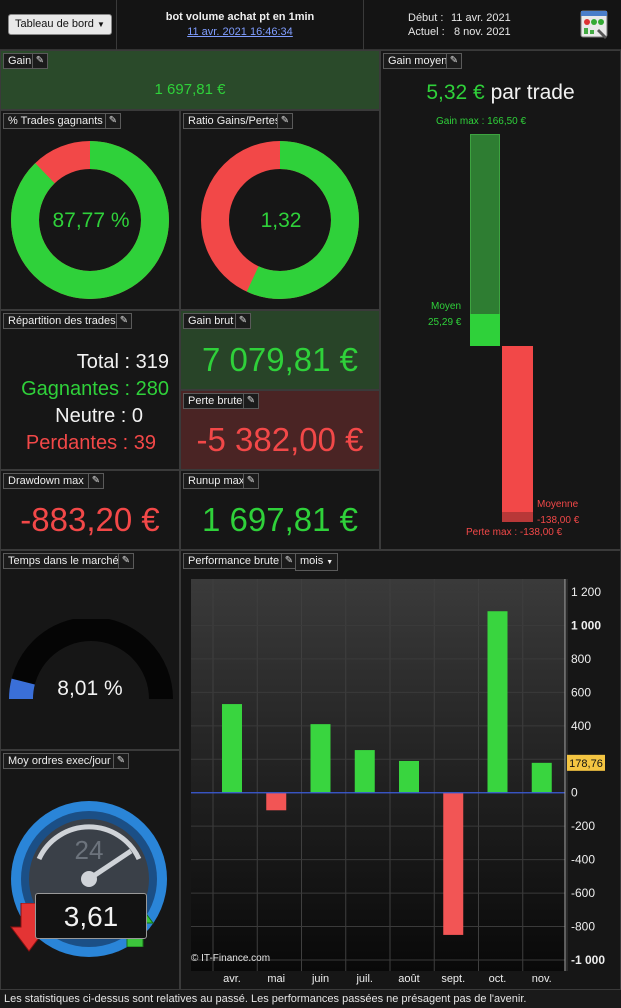 This screenshot has height=1008, width=621. What do you see at coordinates (586, 592) in the screenshot?
I see `y-tick-label: 1 200` at bounding box center [586, 592].